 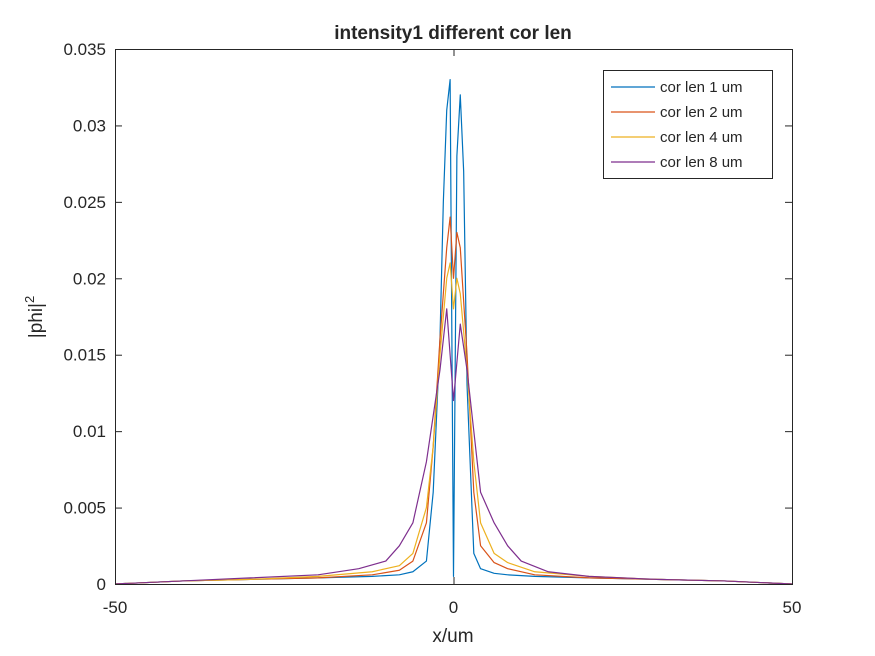 What do you see at coordinates (115, 607) in the screenshot?
I see `x-tick-label: -50` at bounding box center [115, 607].